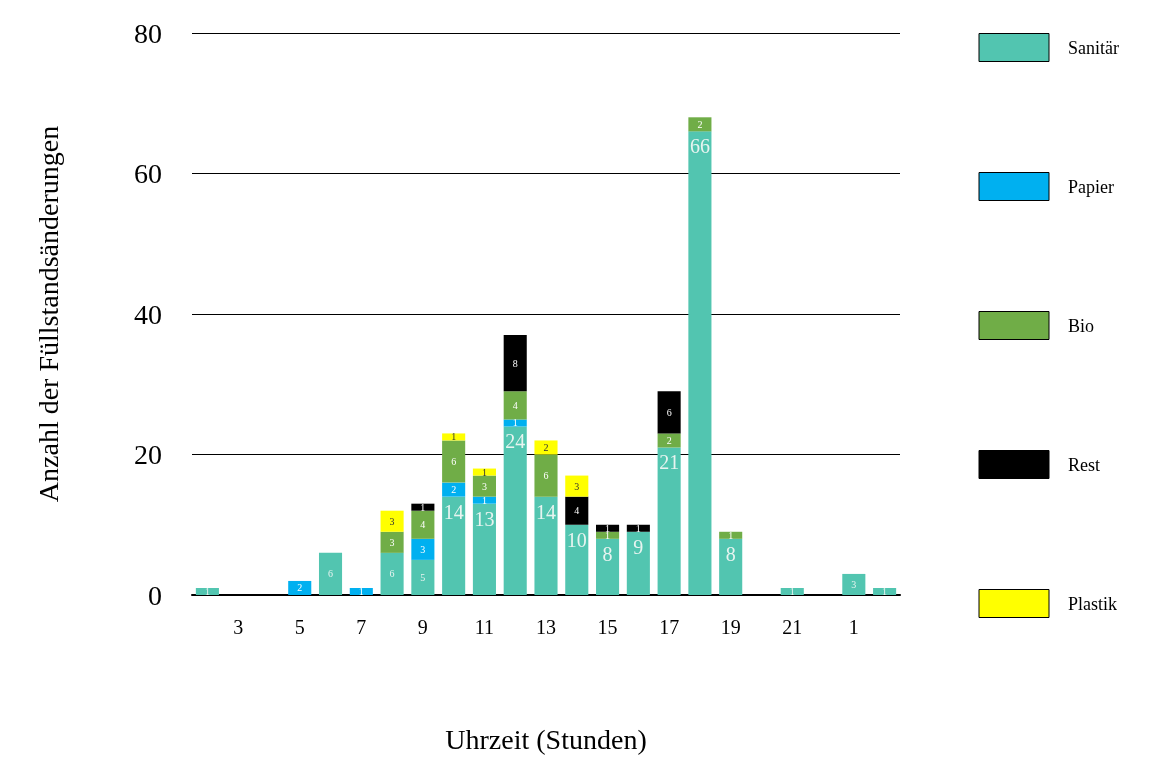 This screenshot has width=1152, height=769. I want to click on data-label: 21, so click(669, 462).